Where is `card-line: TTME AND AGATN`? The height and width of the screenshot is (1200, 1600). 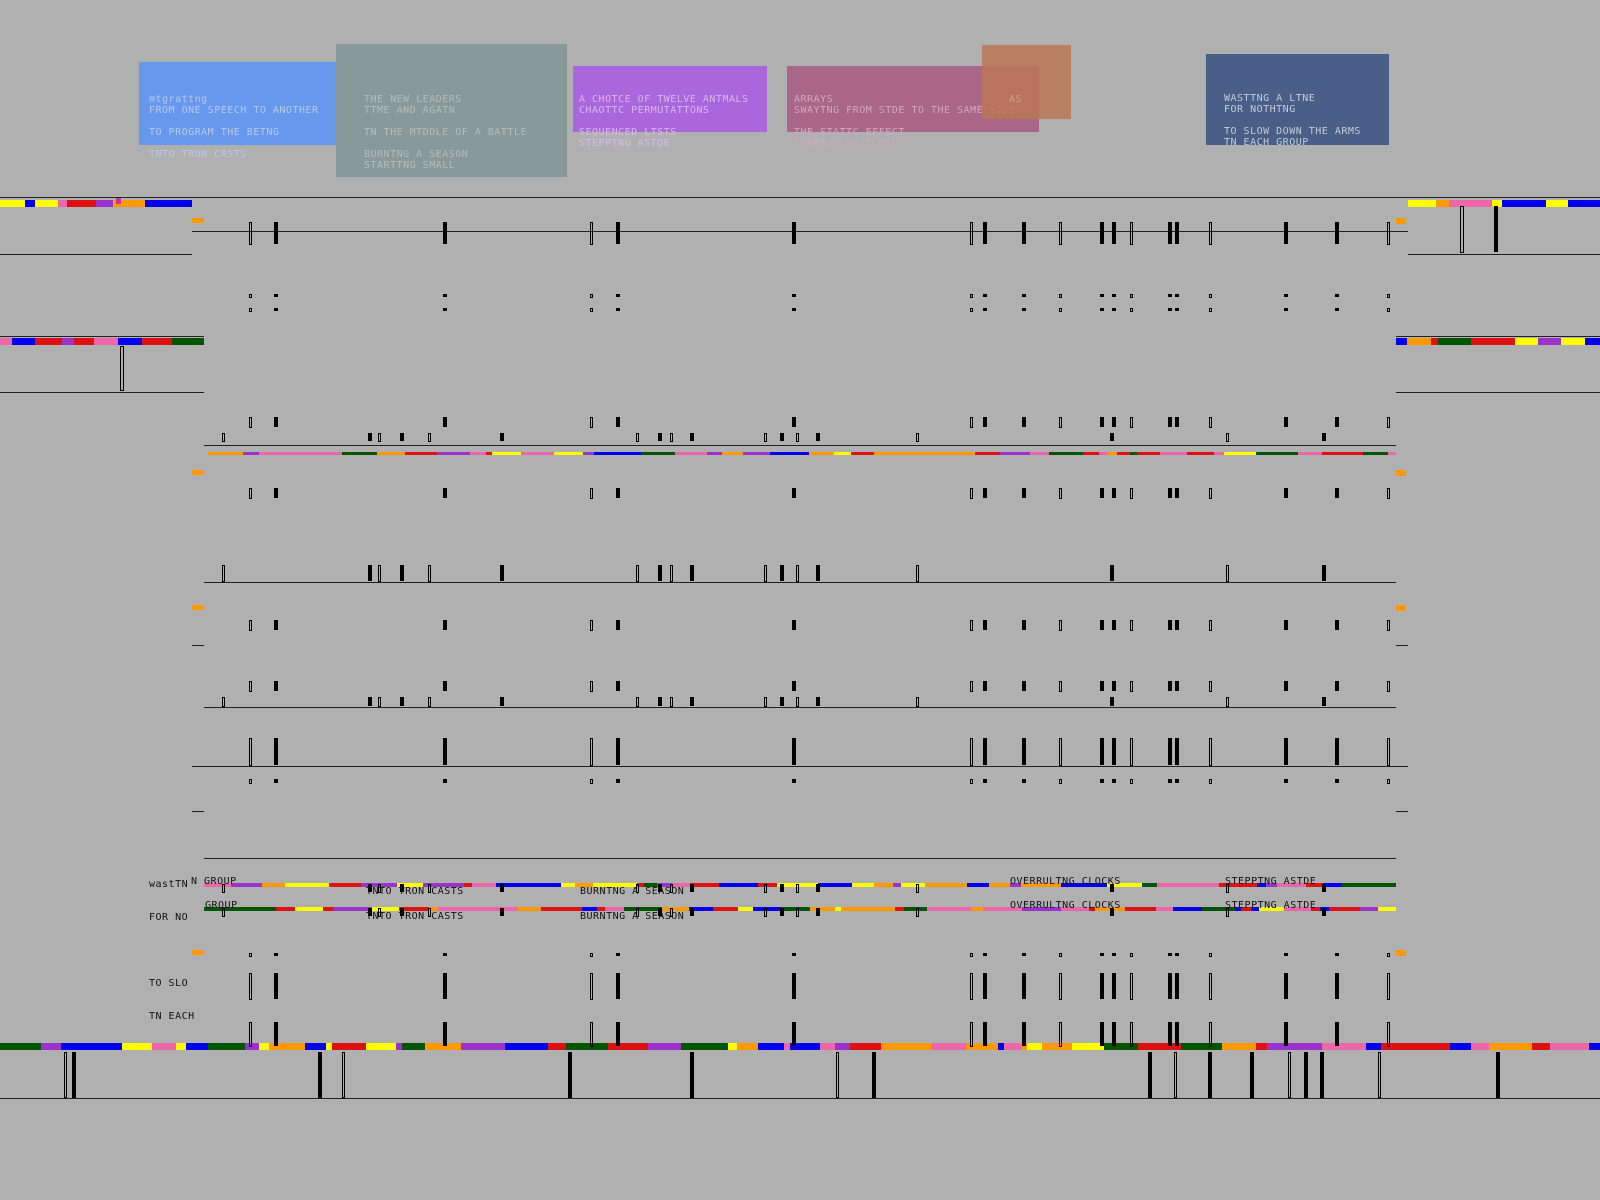 card-line: TTME AND AGATN is located at coordinates (410, 110).